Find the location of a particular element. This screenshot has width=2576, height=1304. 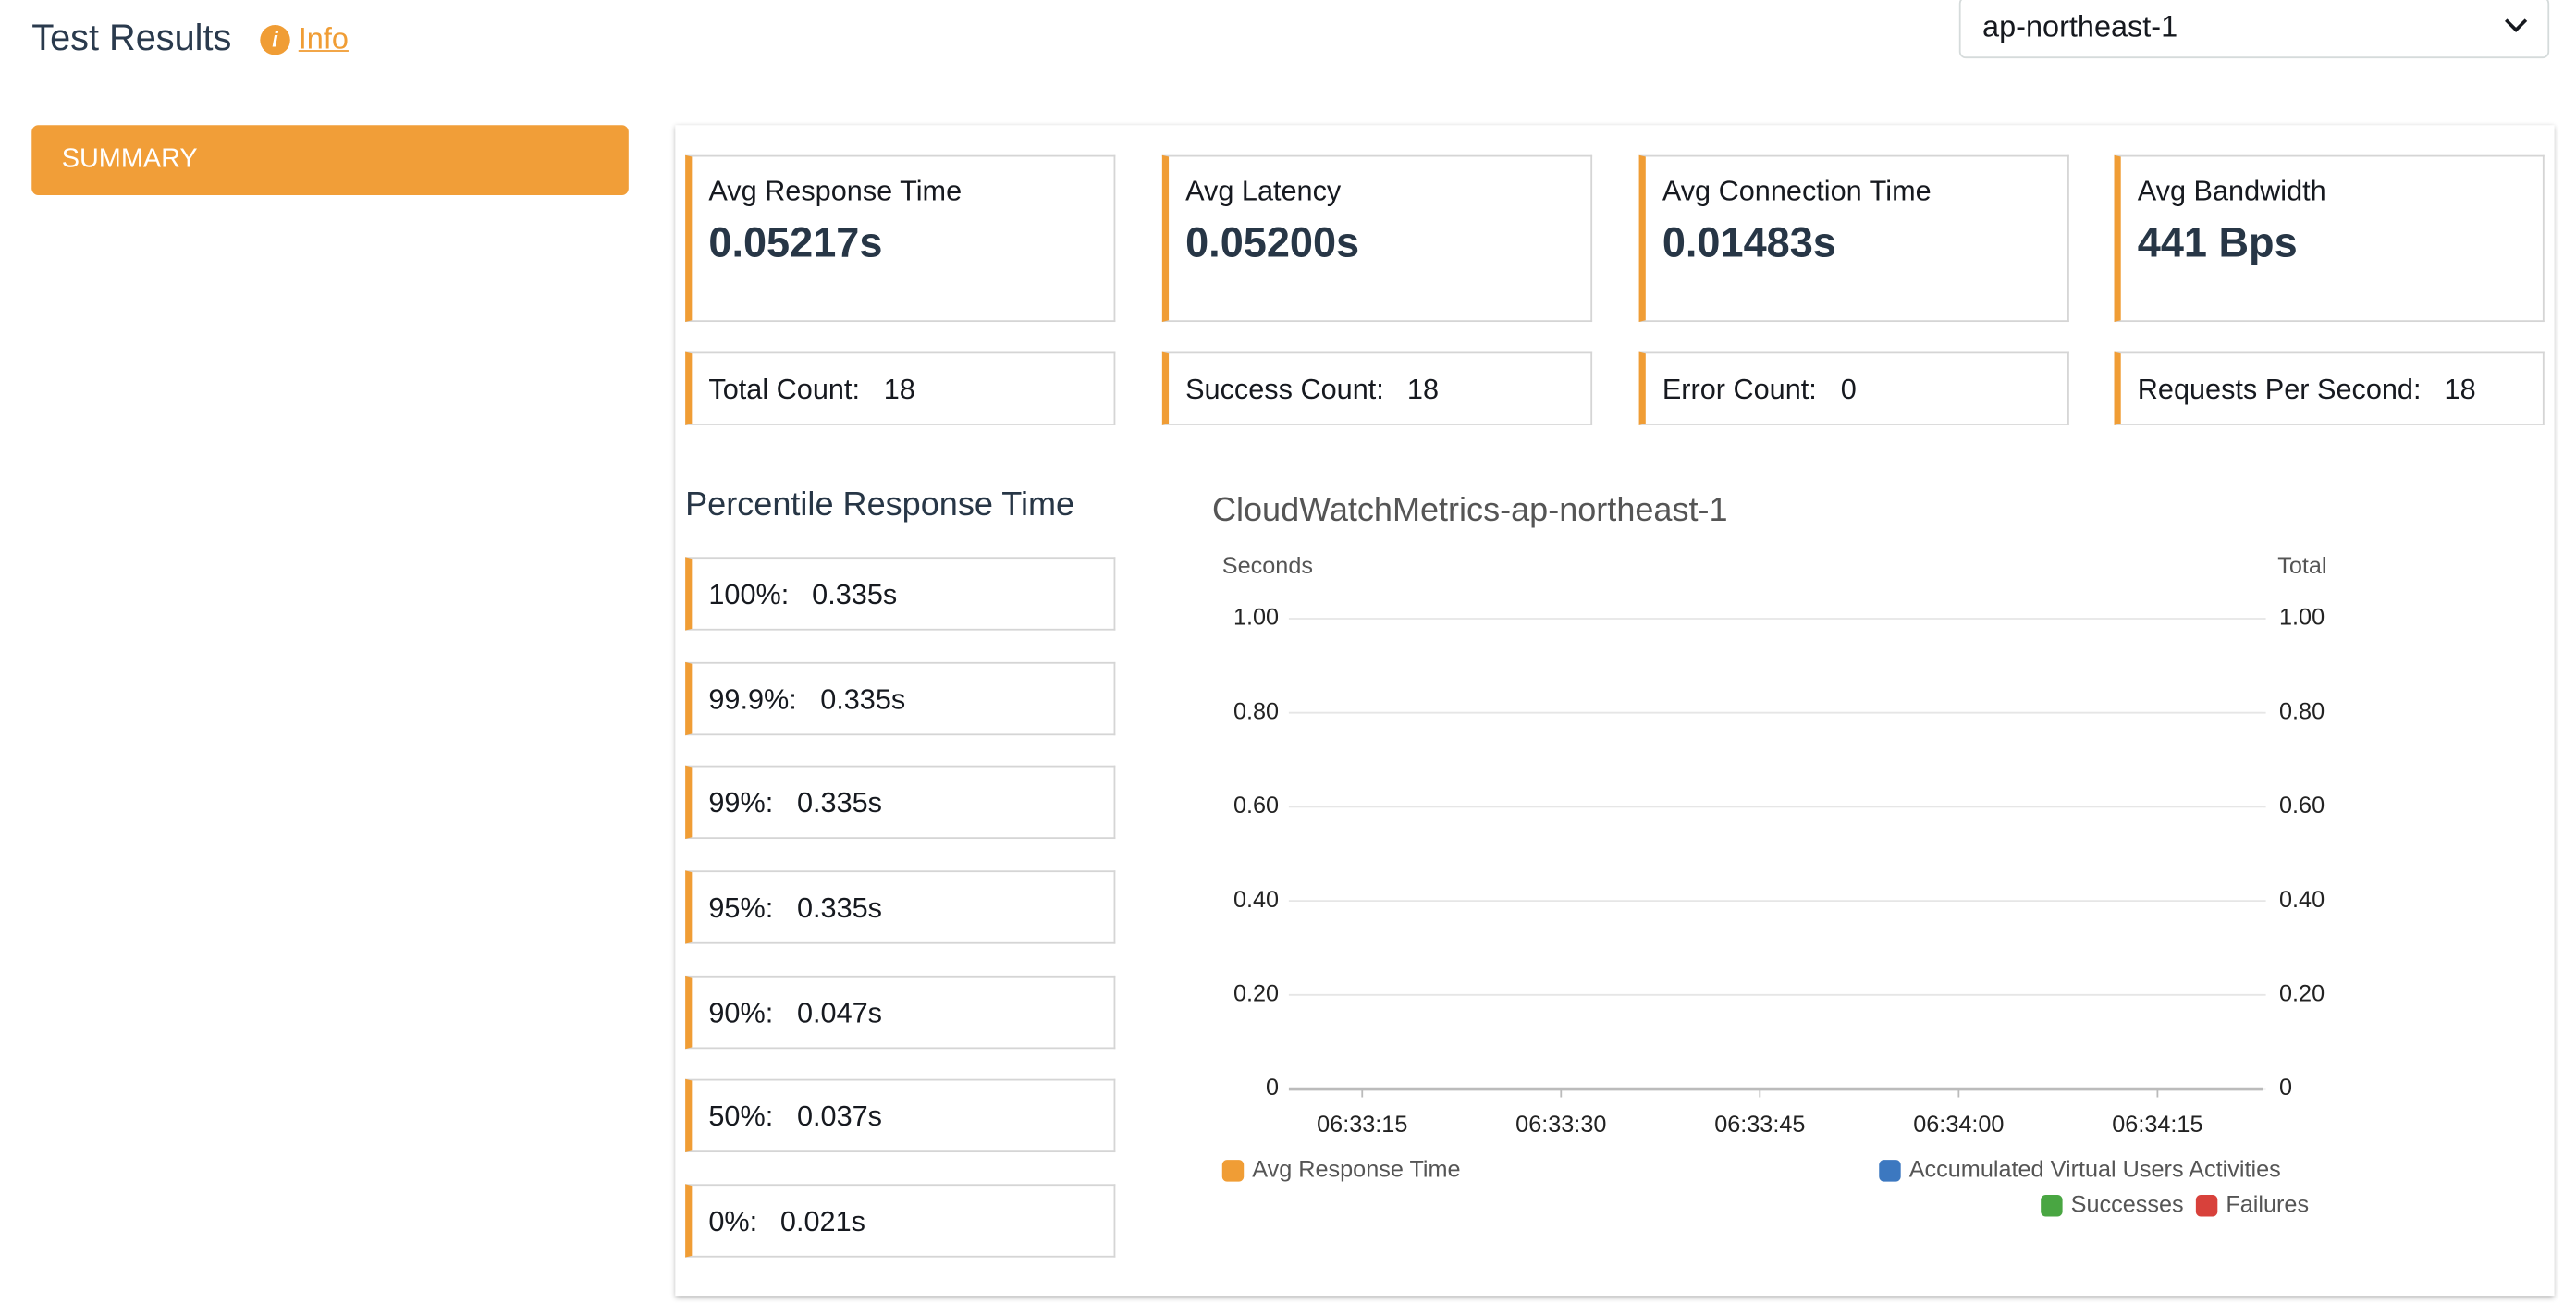

metric-label: Avg Connection Time is located at coordinates (1797, 191).